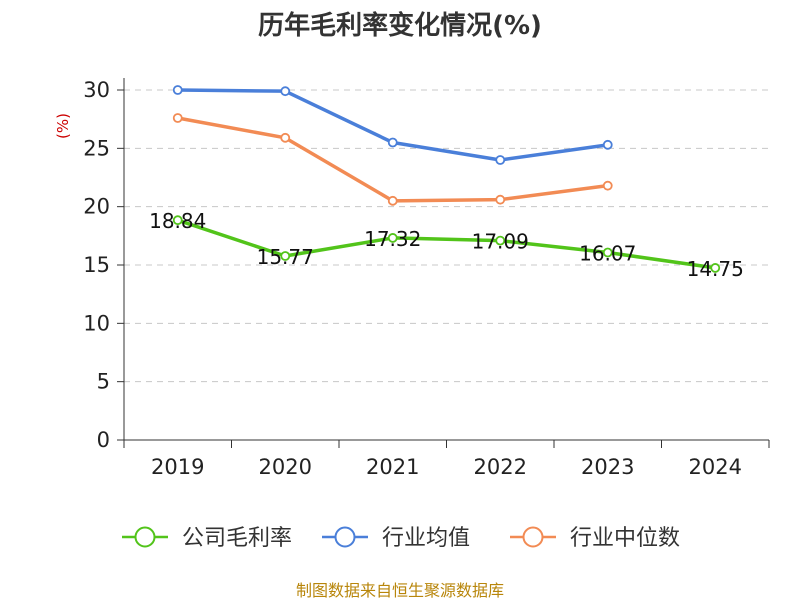 This screenshot has height=600, width=800. I want to click on y-tick-label: 20, so click(96, 207).